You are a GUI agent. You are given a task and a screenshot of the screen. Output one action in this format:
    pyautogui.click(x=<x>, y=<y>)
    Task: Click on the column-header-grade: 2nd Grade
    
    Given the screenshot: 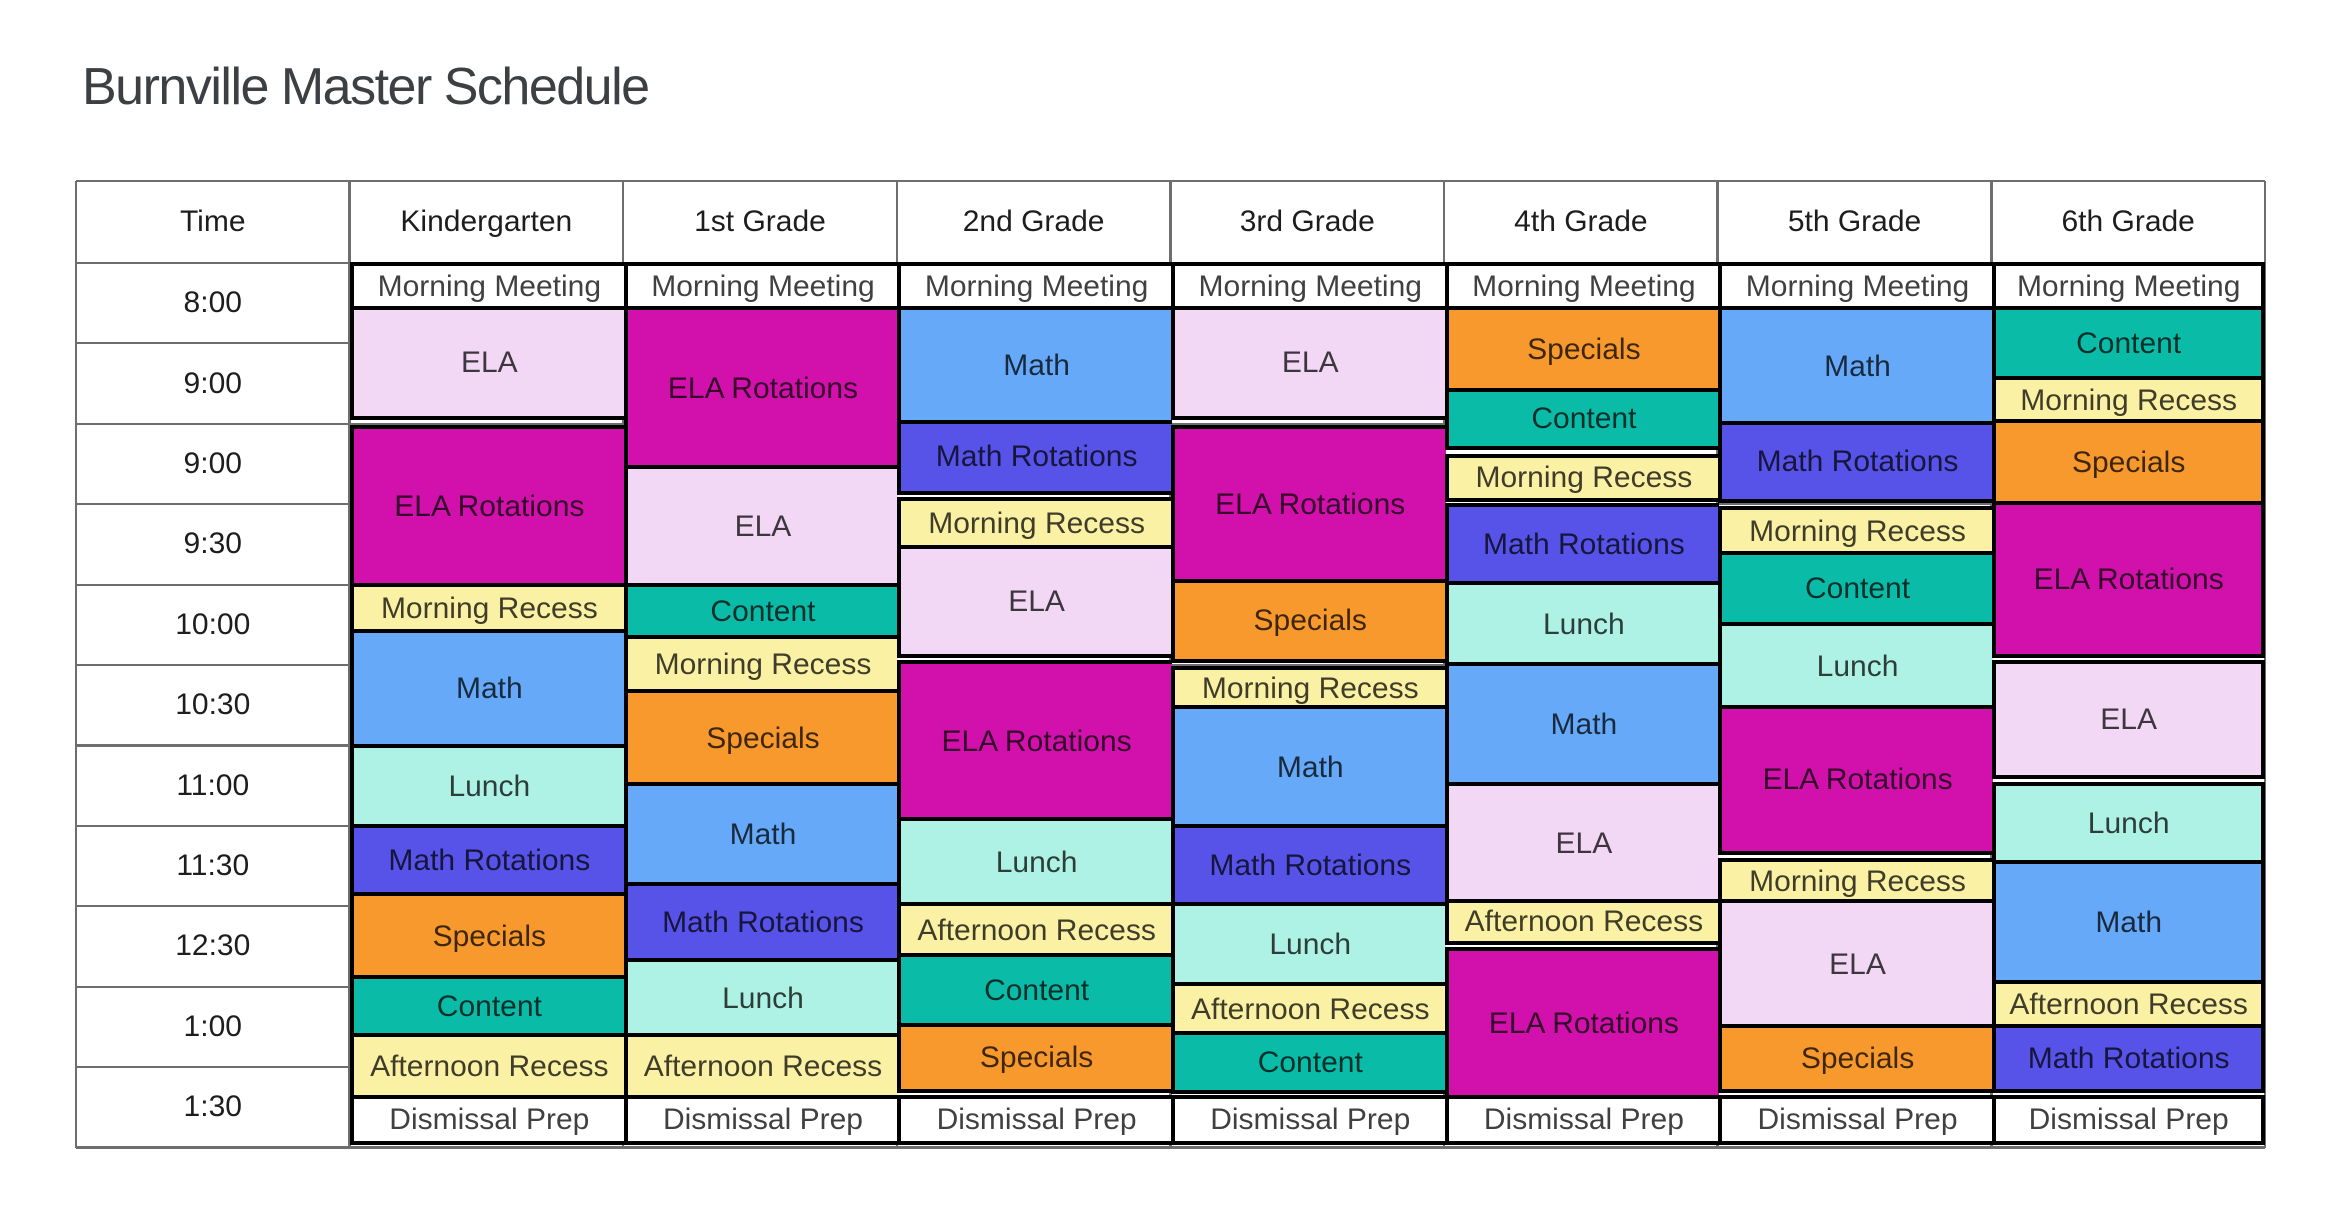 What is the action you would take?
    pyautogui.click(x=1033, y=221)
    